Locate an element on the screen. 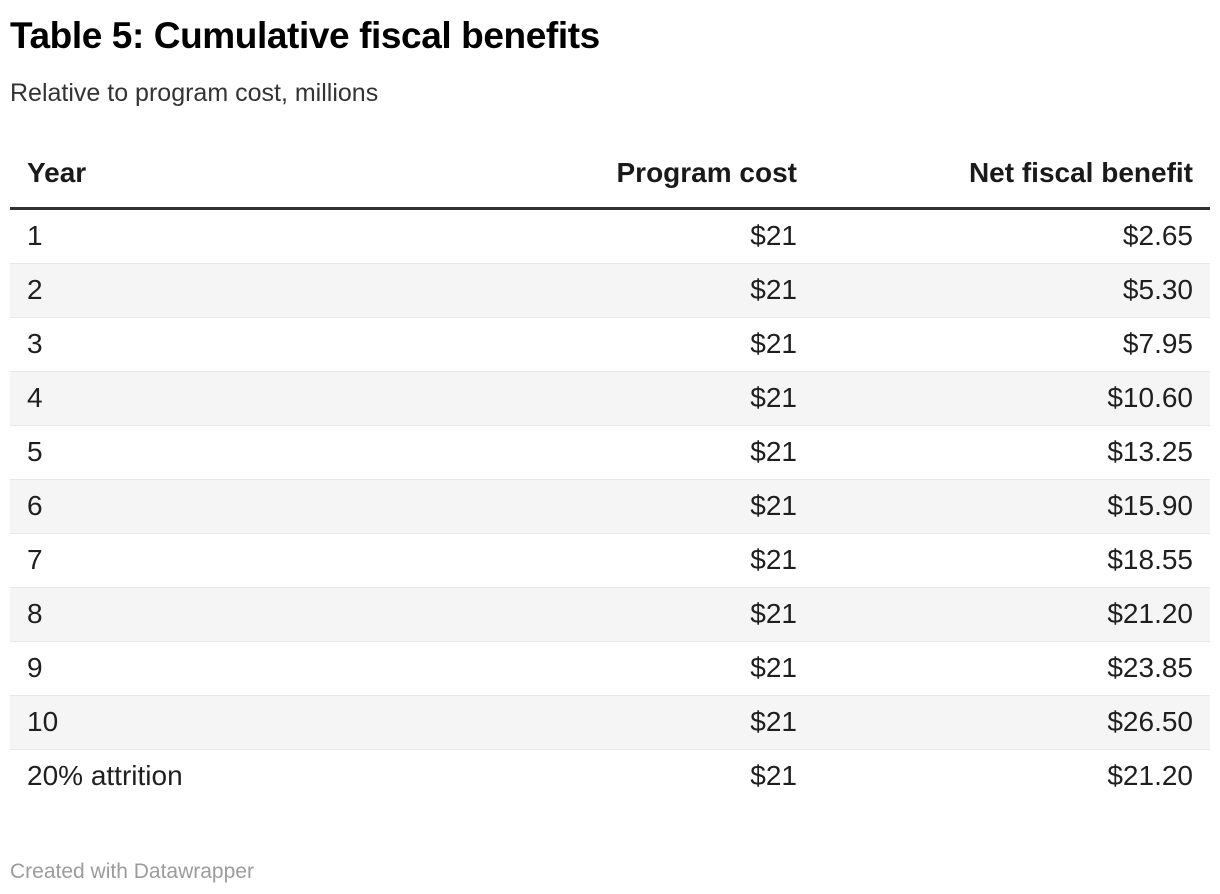 This screenshot has height=894, width=1220. chart-title: Table 5: Cumulative fiscal benefits is located at coordinates (305, 35).